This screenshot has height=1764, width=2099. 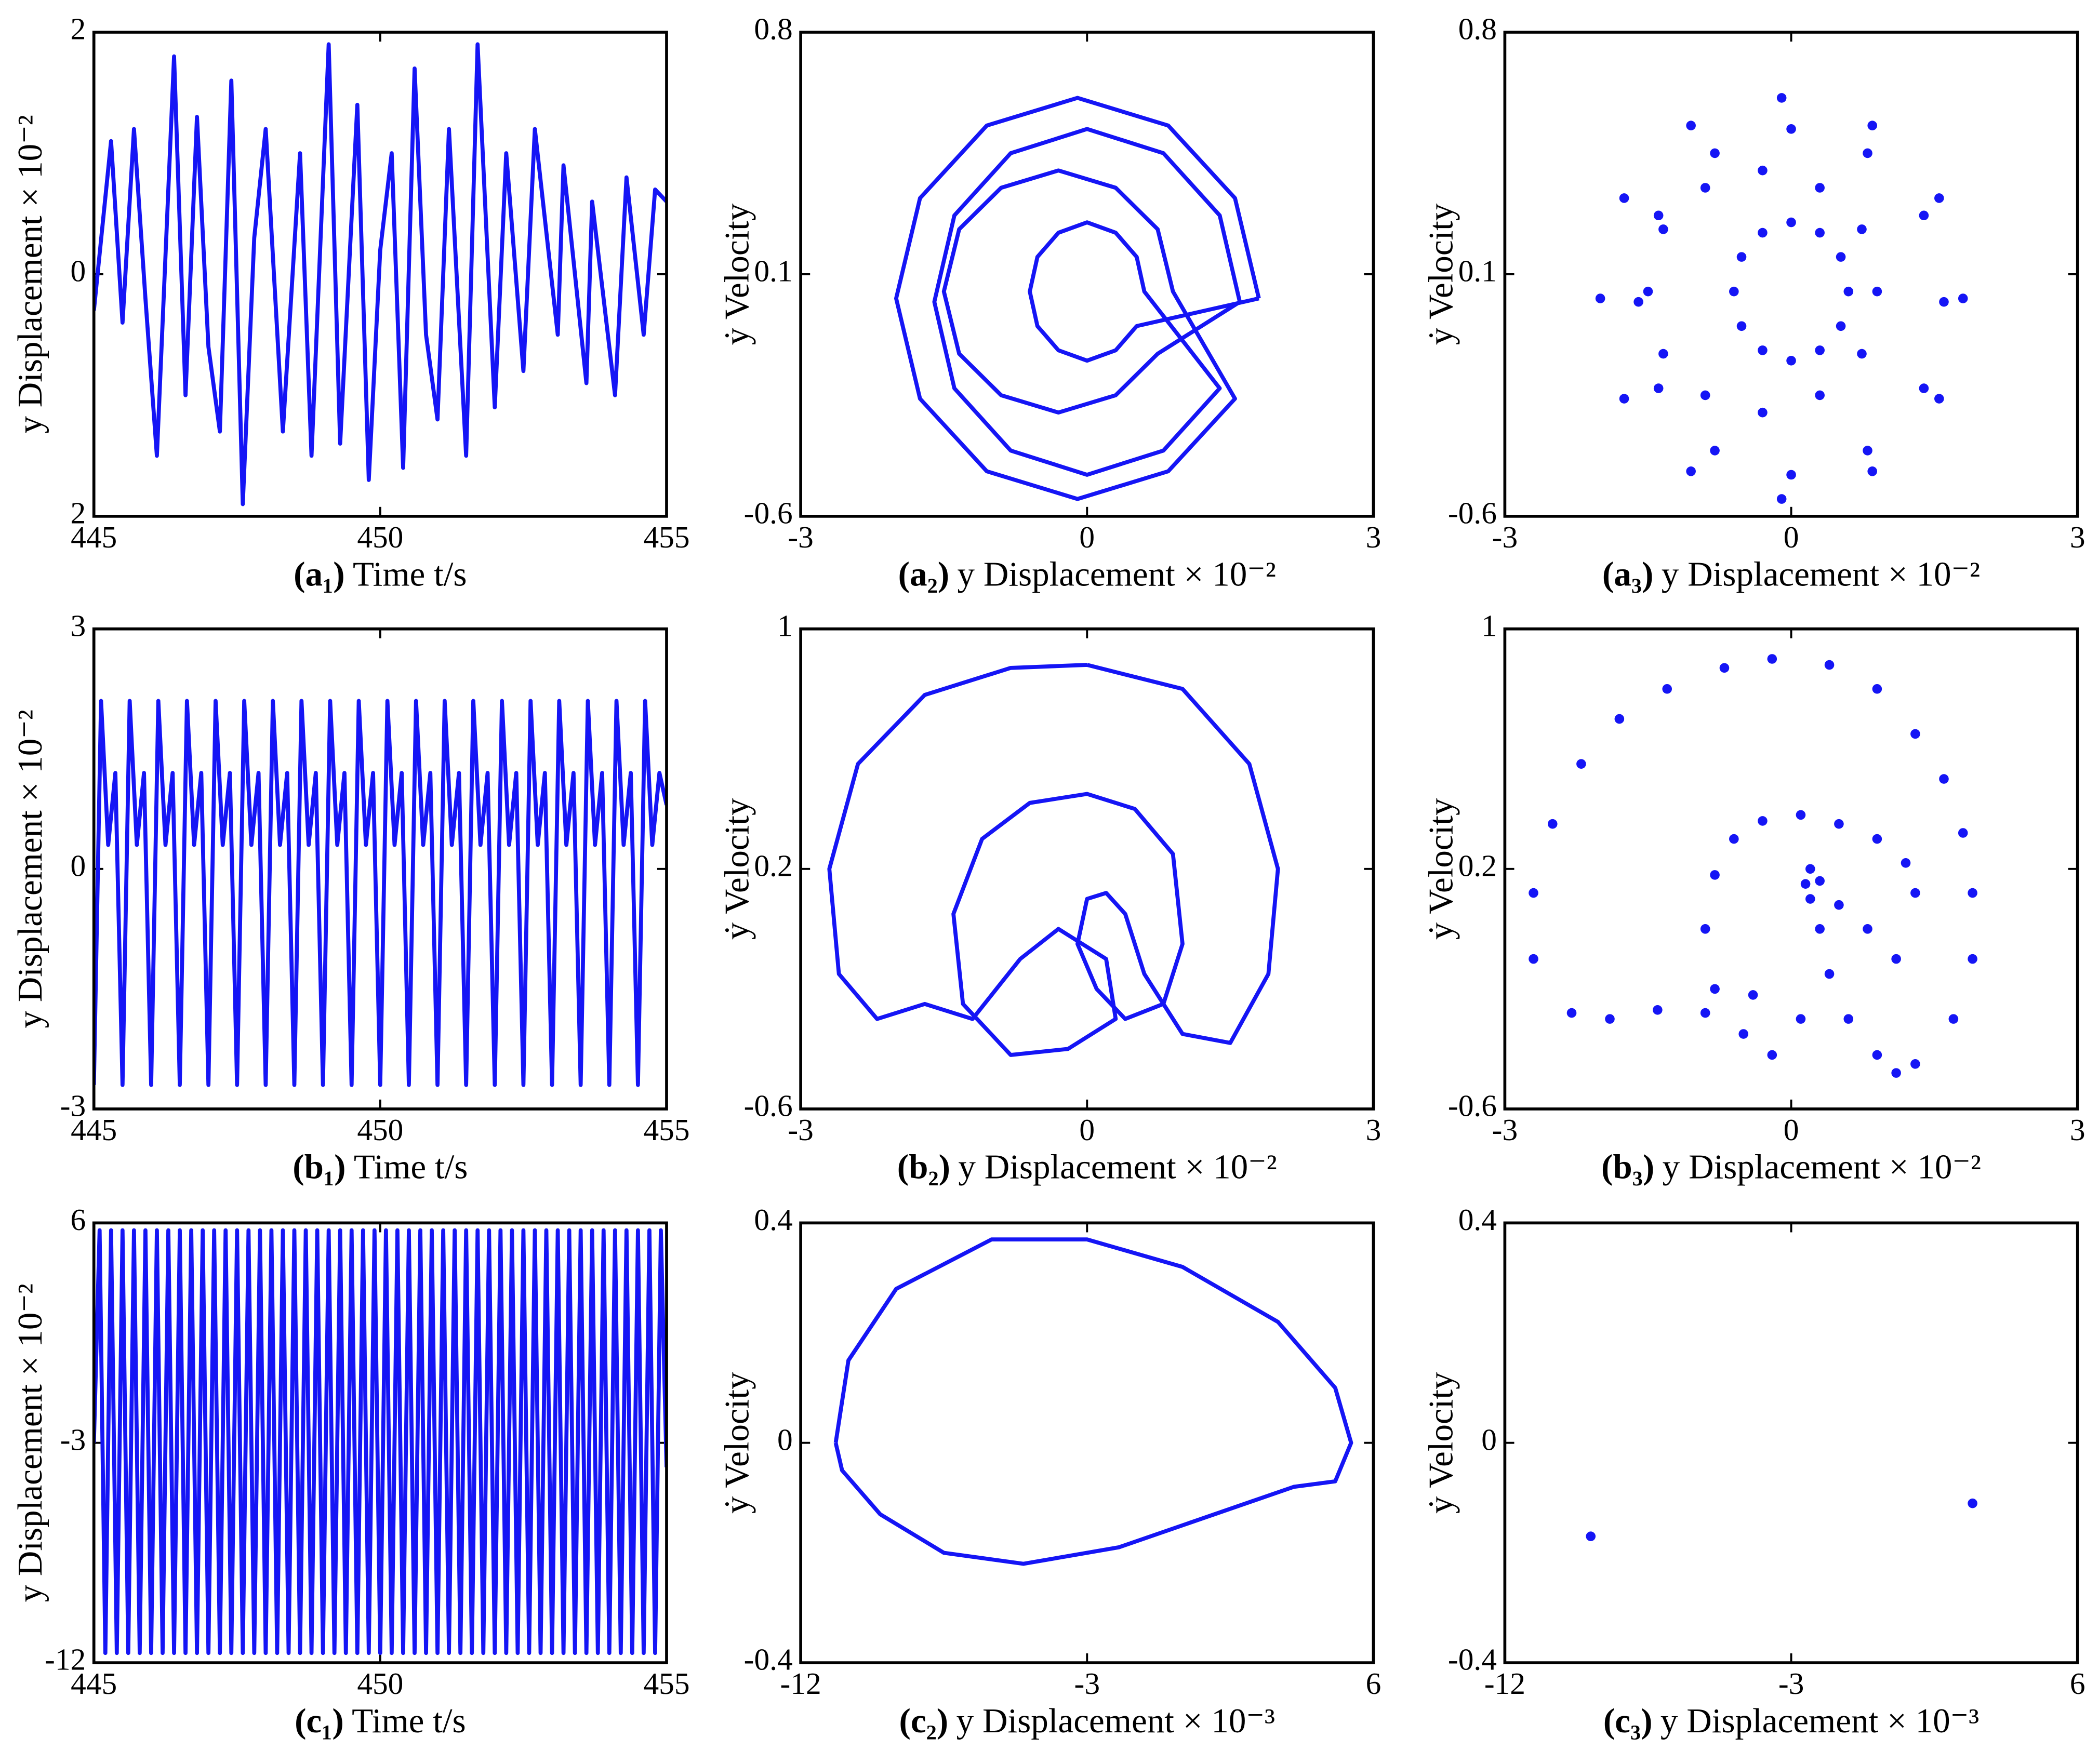 I want to click on y-tick-label: 0, so click(x=79, y=865).